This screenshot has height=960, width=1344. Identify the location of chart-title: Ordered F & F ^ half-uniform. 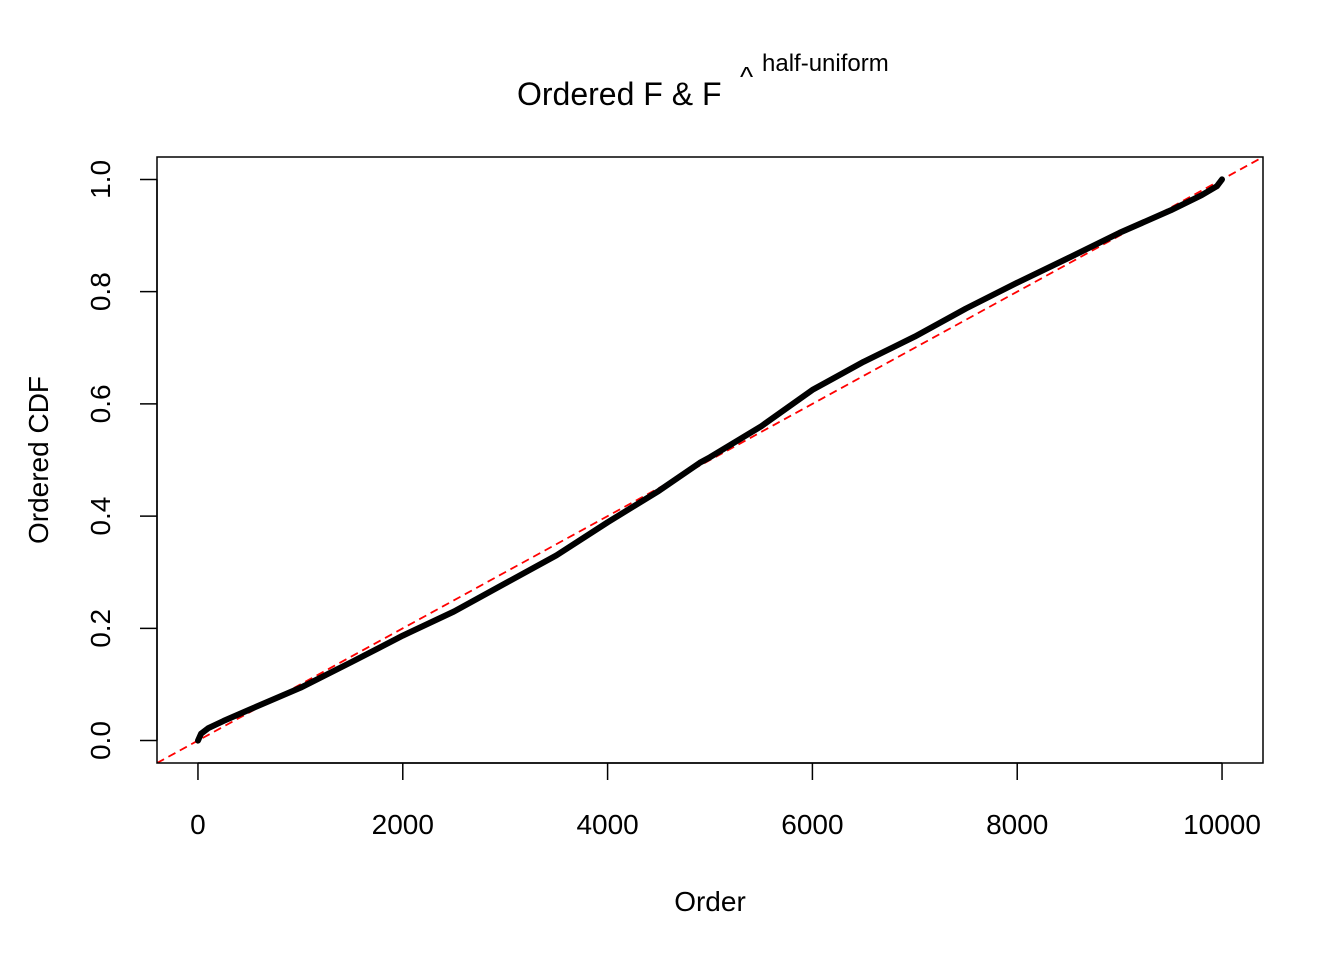
(703, 81).